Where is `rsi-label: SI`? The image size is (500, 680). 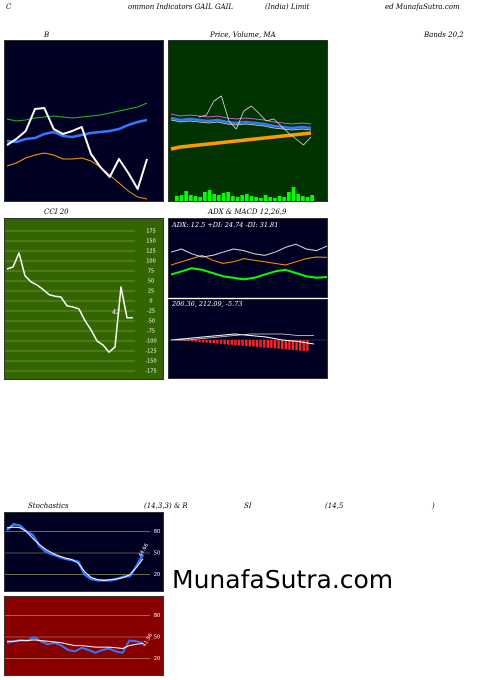
rsi-label: SI is located at coordinates (248, 506).